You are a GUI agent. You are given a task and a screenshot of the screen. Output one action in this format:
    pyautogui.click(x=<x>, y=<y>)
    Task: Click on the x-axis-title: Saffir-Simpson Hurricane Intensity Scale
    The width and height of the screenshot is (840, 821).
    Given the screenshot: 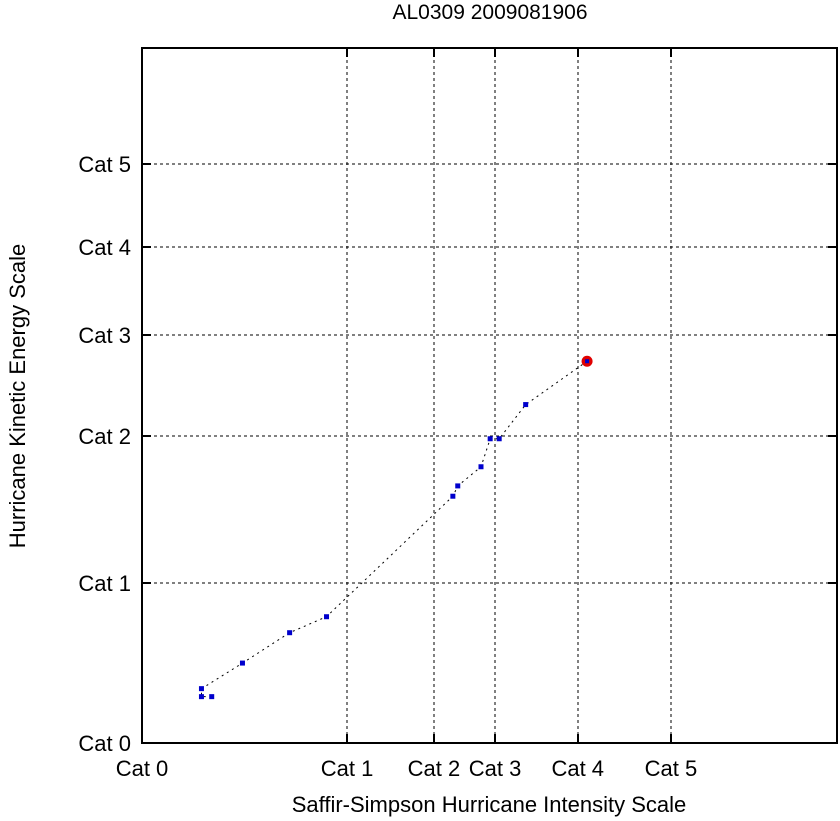 What is the action you would take?
    pyautogui.click(x=489, y=804)
    